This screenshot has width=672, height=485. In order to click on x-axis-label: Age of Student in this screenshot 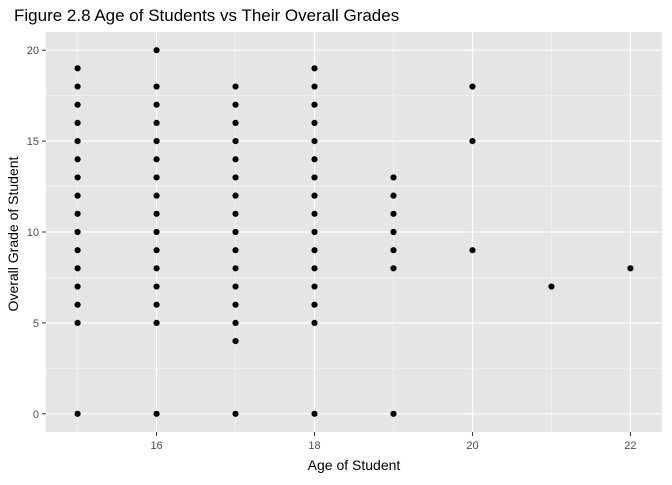, I will do `click(354, 465)`.